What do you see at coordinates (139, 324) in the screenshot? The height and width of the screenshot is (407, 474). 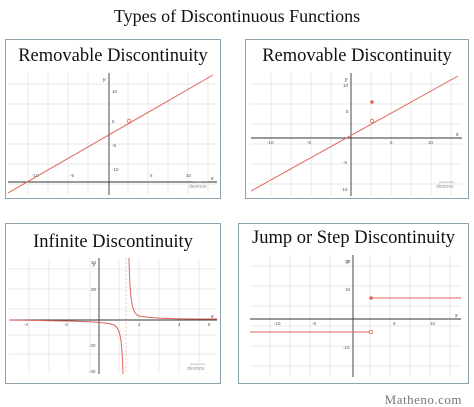 I see `x-tick-label: 2` at bounding box center [139, 324].